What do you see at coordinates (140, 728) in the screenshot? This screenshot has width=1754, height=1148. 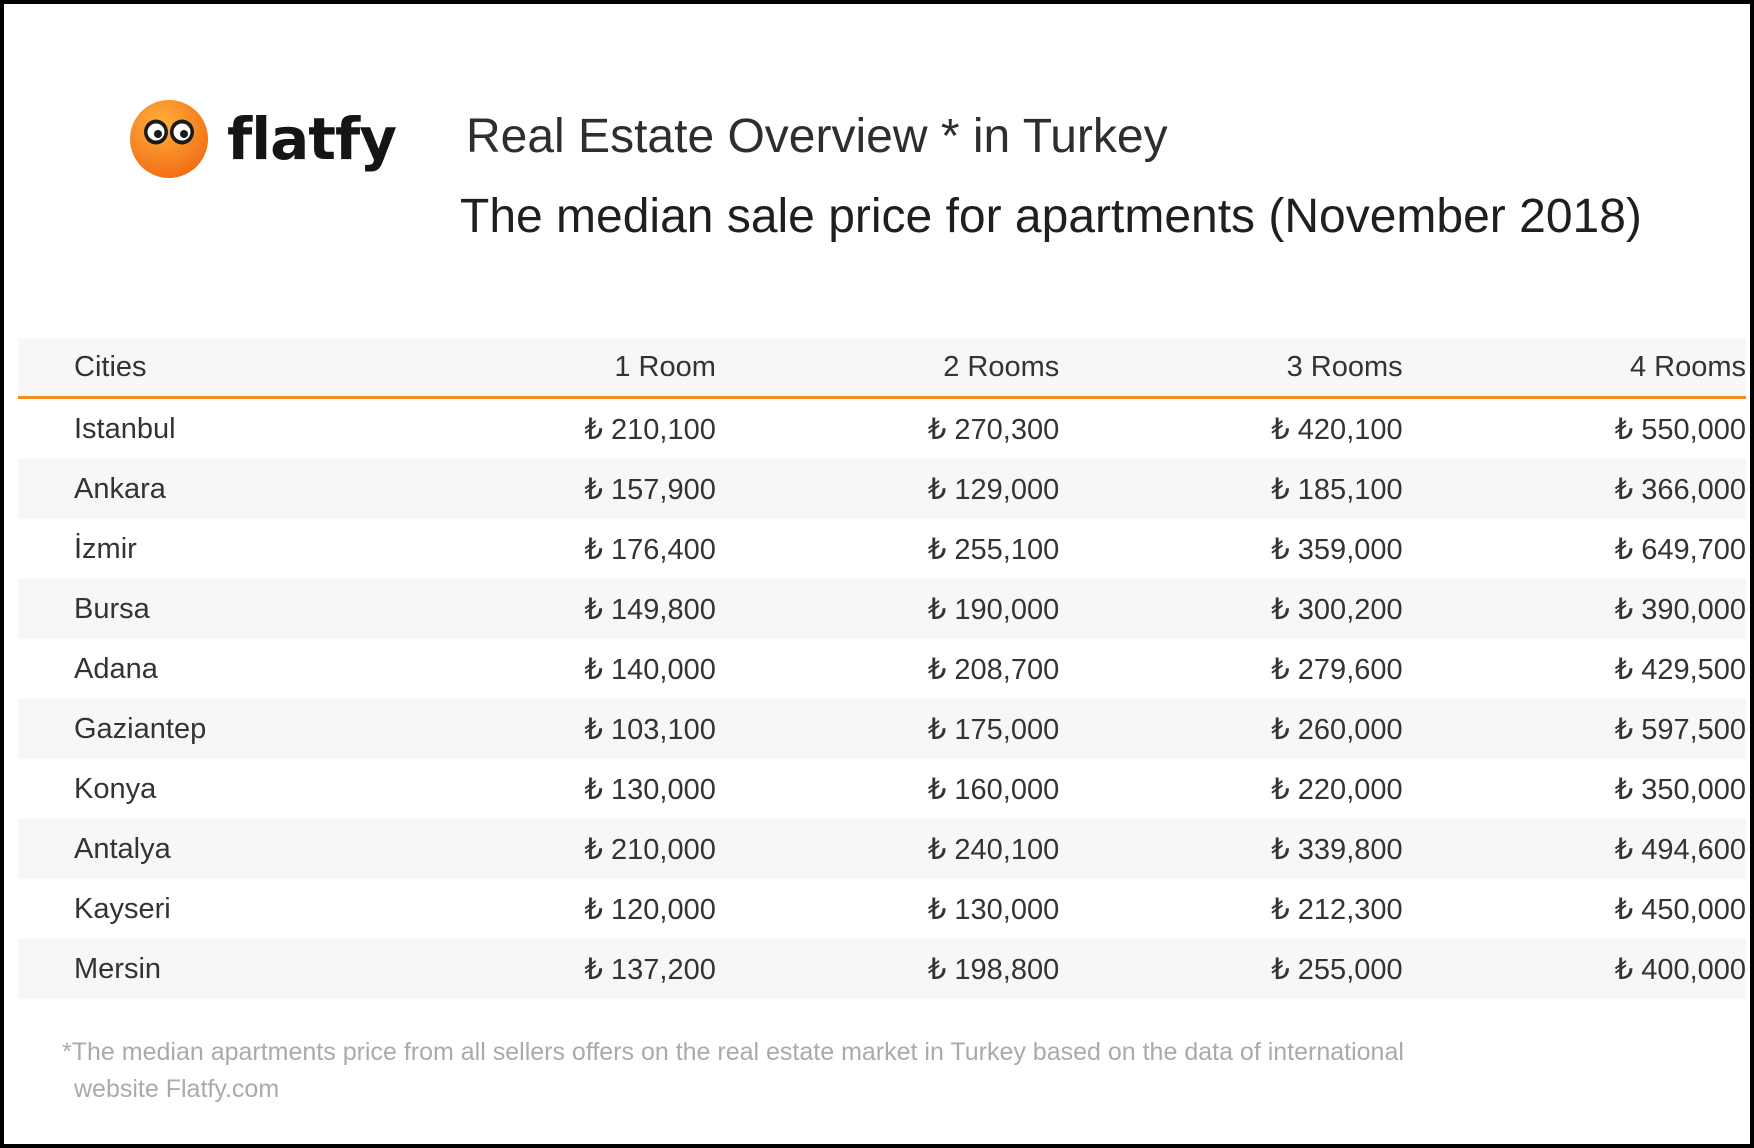 I see `city-cell: Gaziantep` at bounding box center [140, 728].